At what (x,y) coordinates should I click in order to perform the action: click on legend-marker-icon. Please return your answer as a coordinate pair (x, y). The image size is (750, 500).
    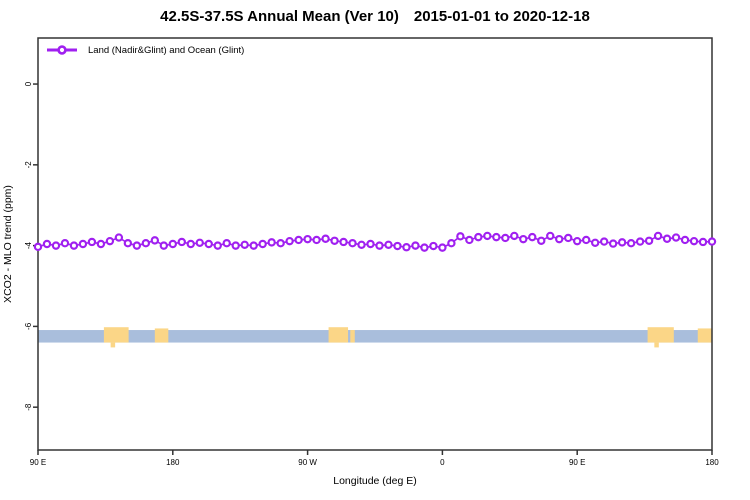
    Looking at the image, I should click on (62, 50).